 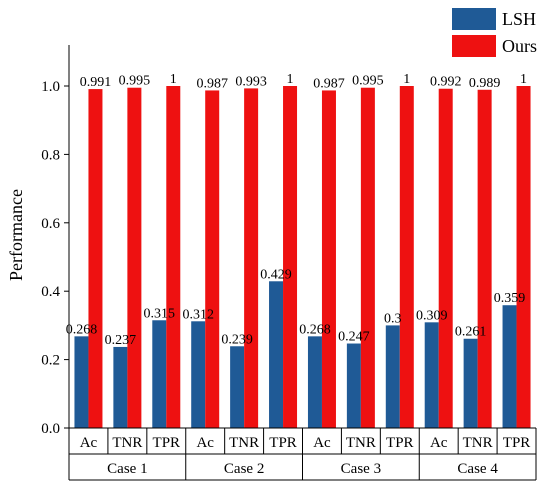 What do you see at coordinates (50, 292) in the screenshot?
I see `y-tick-label: 0.4` at bounding box center [50, 292].